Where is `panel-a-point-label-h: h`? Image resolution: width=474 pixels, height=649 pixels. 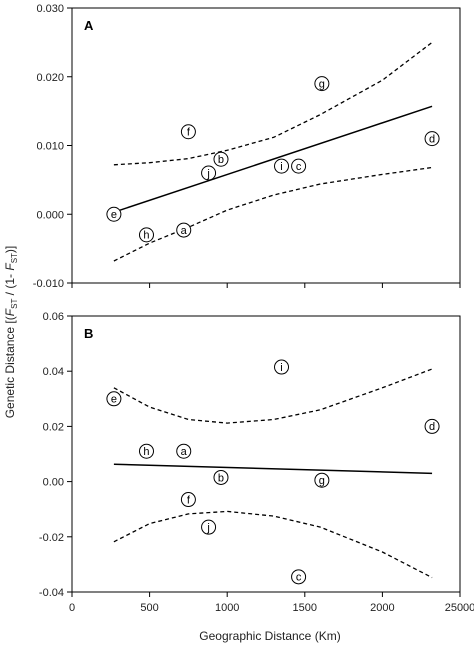
panel-a-point-label-h: h is located at coordinates (146, 236).